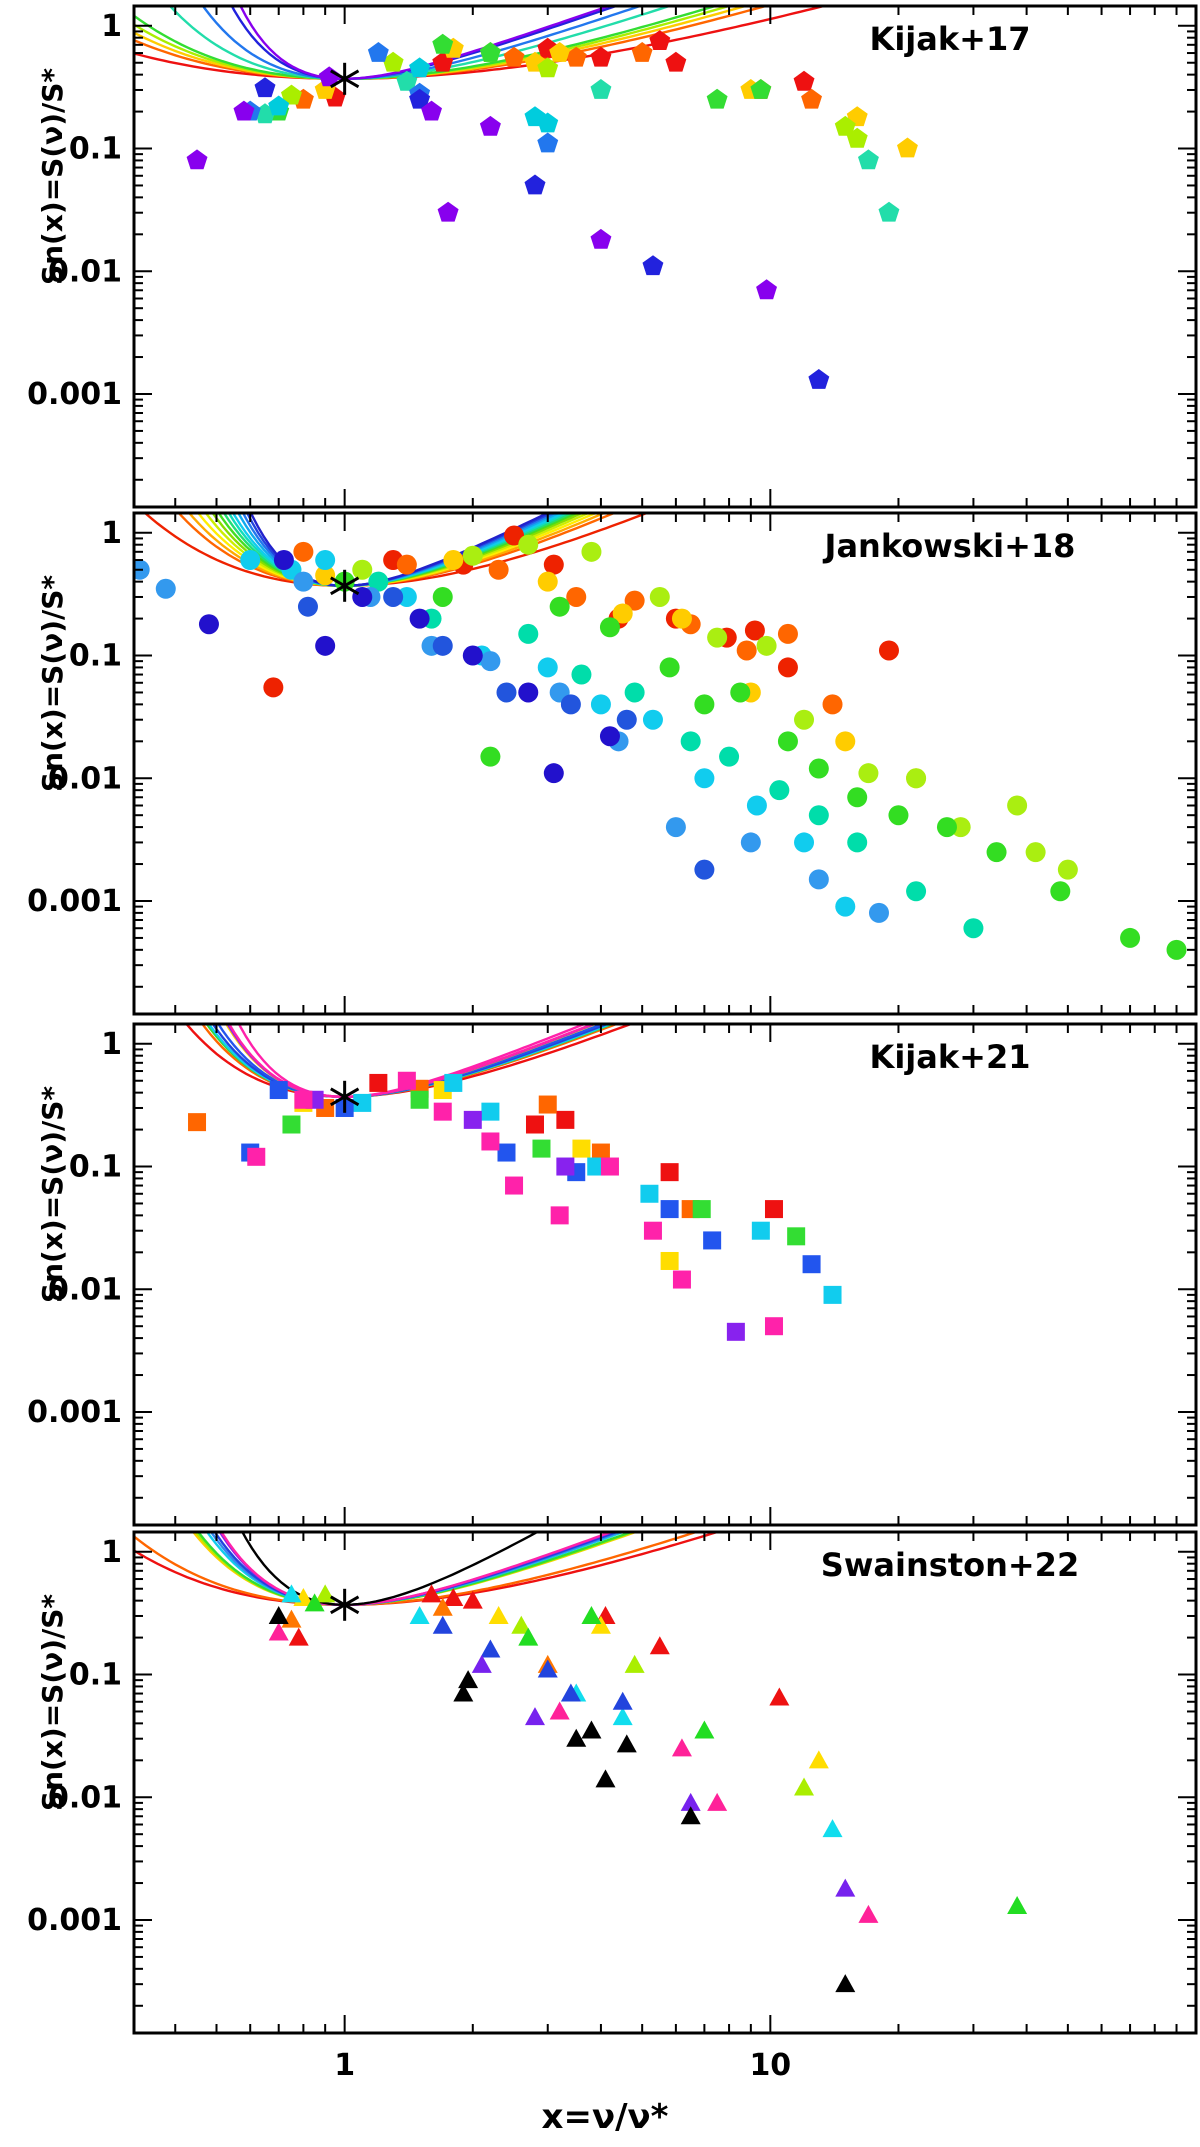 The width and height of the screenshot is (1200, 2147). What do you see at coordinates (85, 1289) in the screenshot?
I see `y-tick-label: 0.01` at bounding box center [85, 1289].